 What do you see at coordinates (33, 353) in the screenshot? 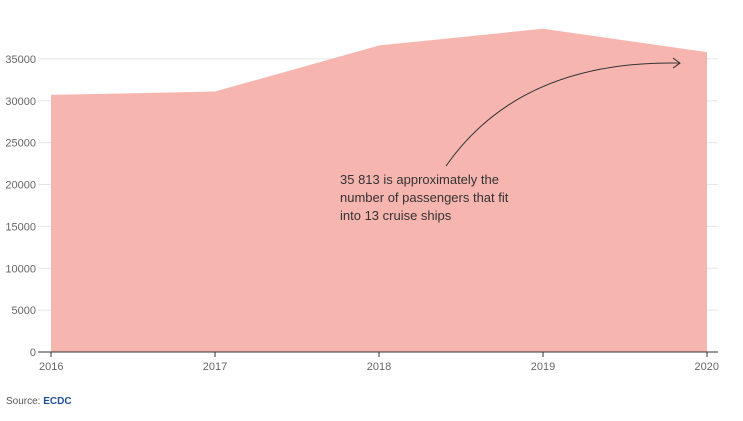
I see `y-tick-label-0: 0` at bounding box center [33, 353].